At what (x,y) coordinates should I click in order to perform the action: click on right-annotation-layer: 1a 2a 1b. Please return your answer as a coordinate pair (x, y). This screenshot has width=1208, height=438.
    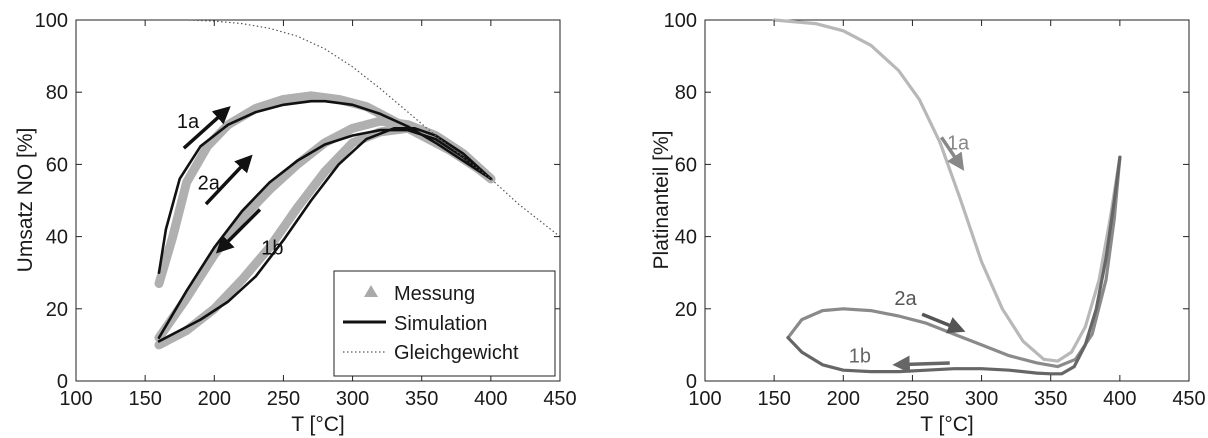
    Looking at the image, I should click on (909, 253).